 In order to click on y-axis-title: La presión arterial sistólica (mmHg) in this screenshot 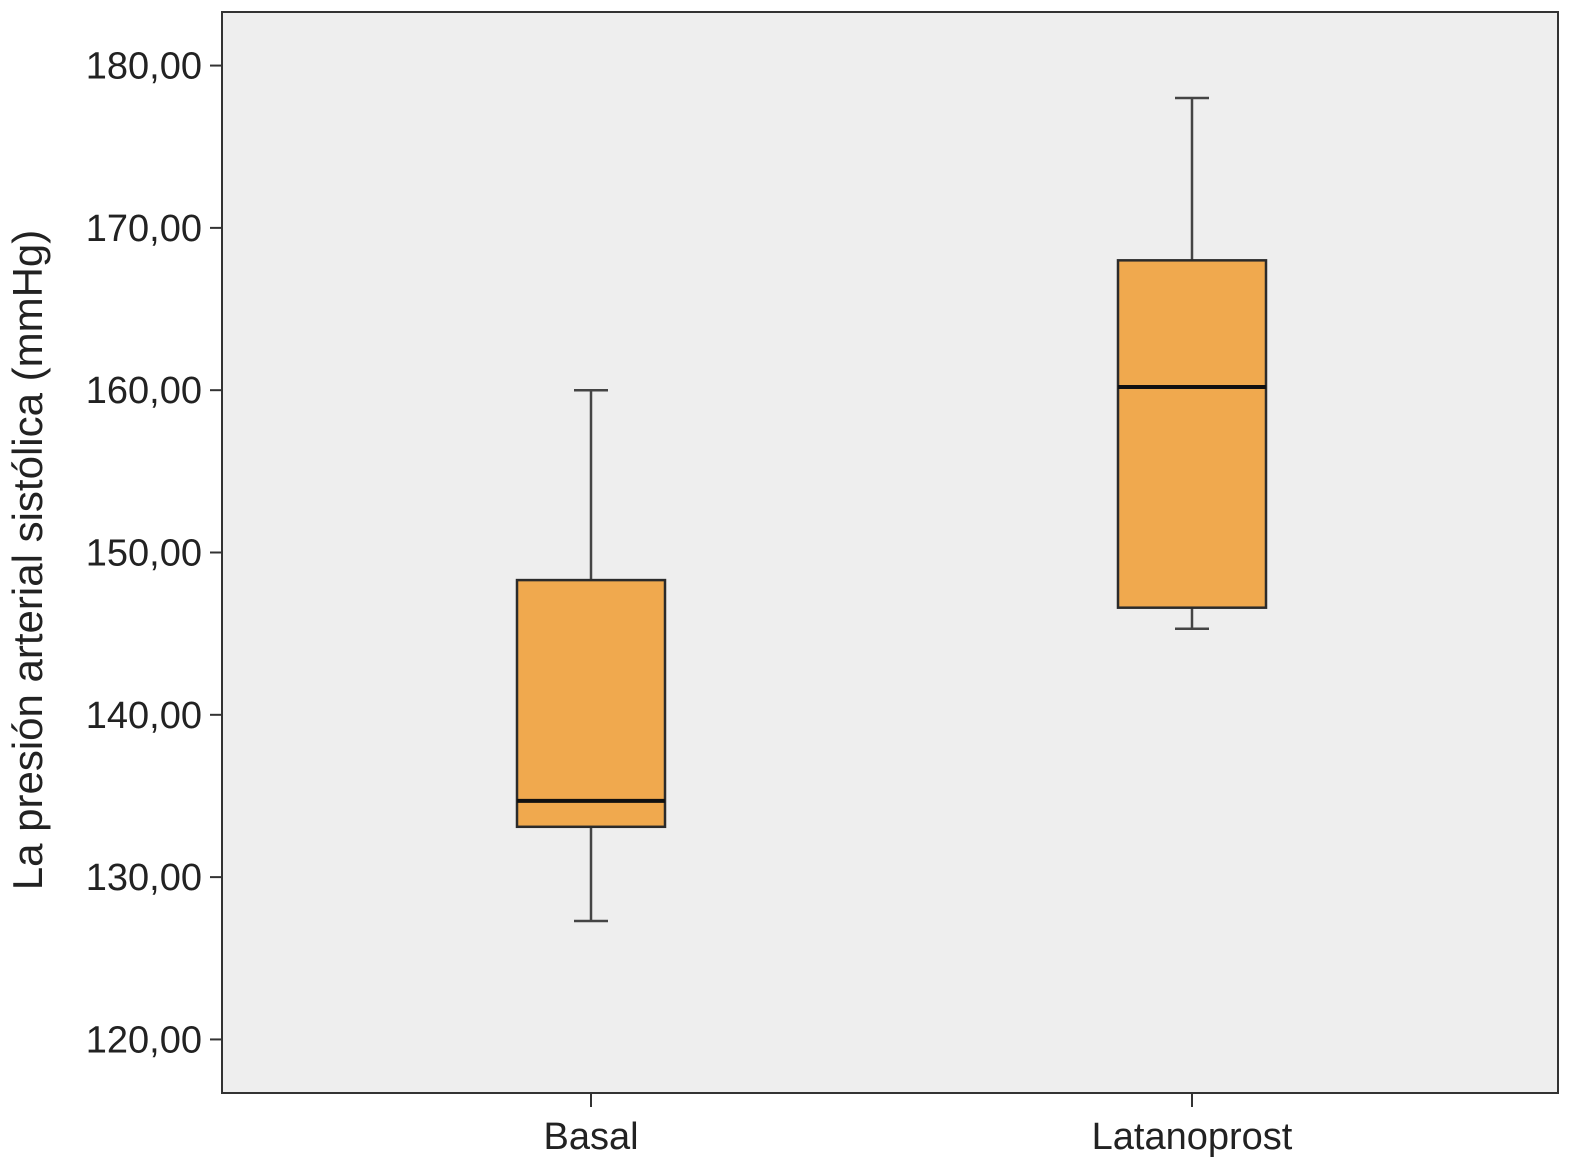, I will do `click(27, 560)`.